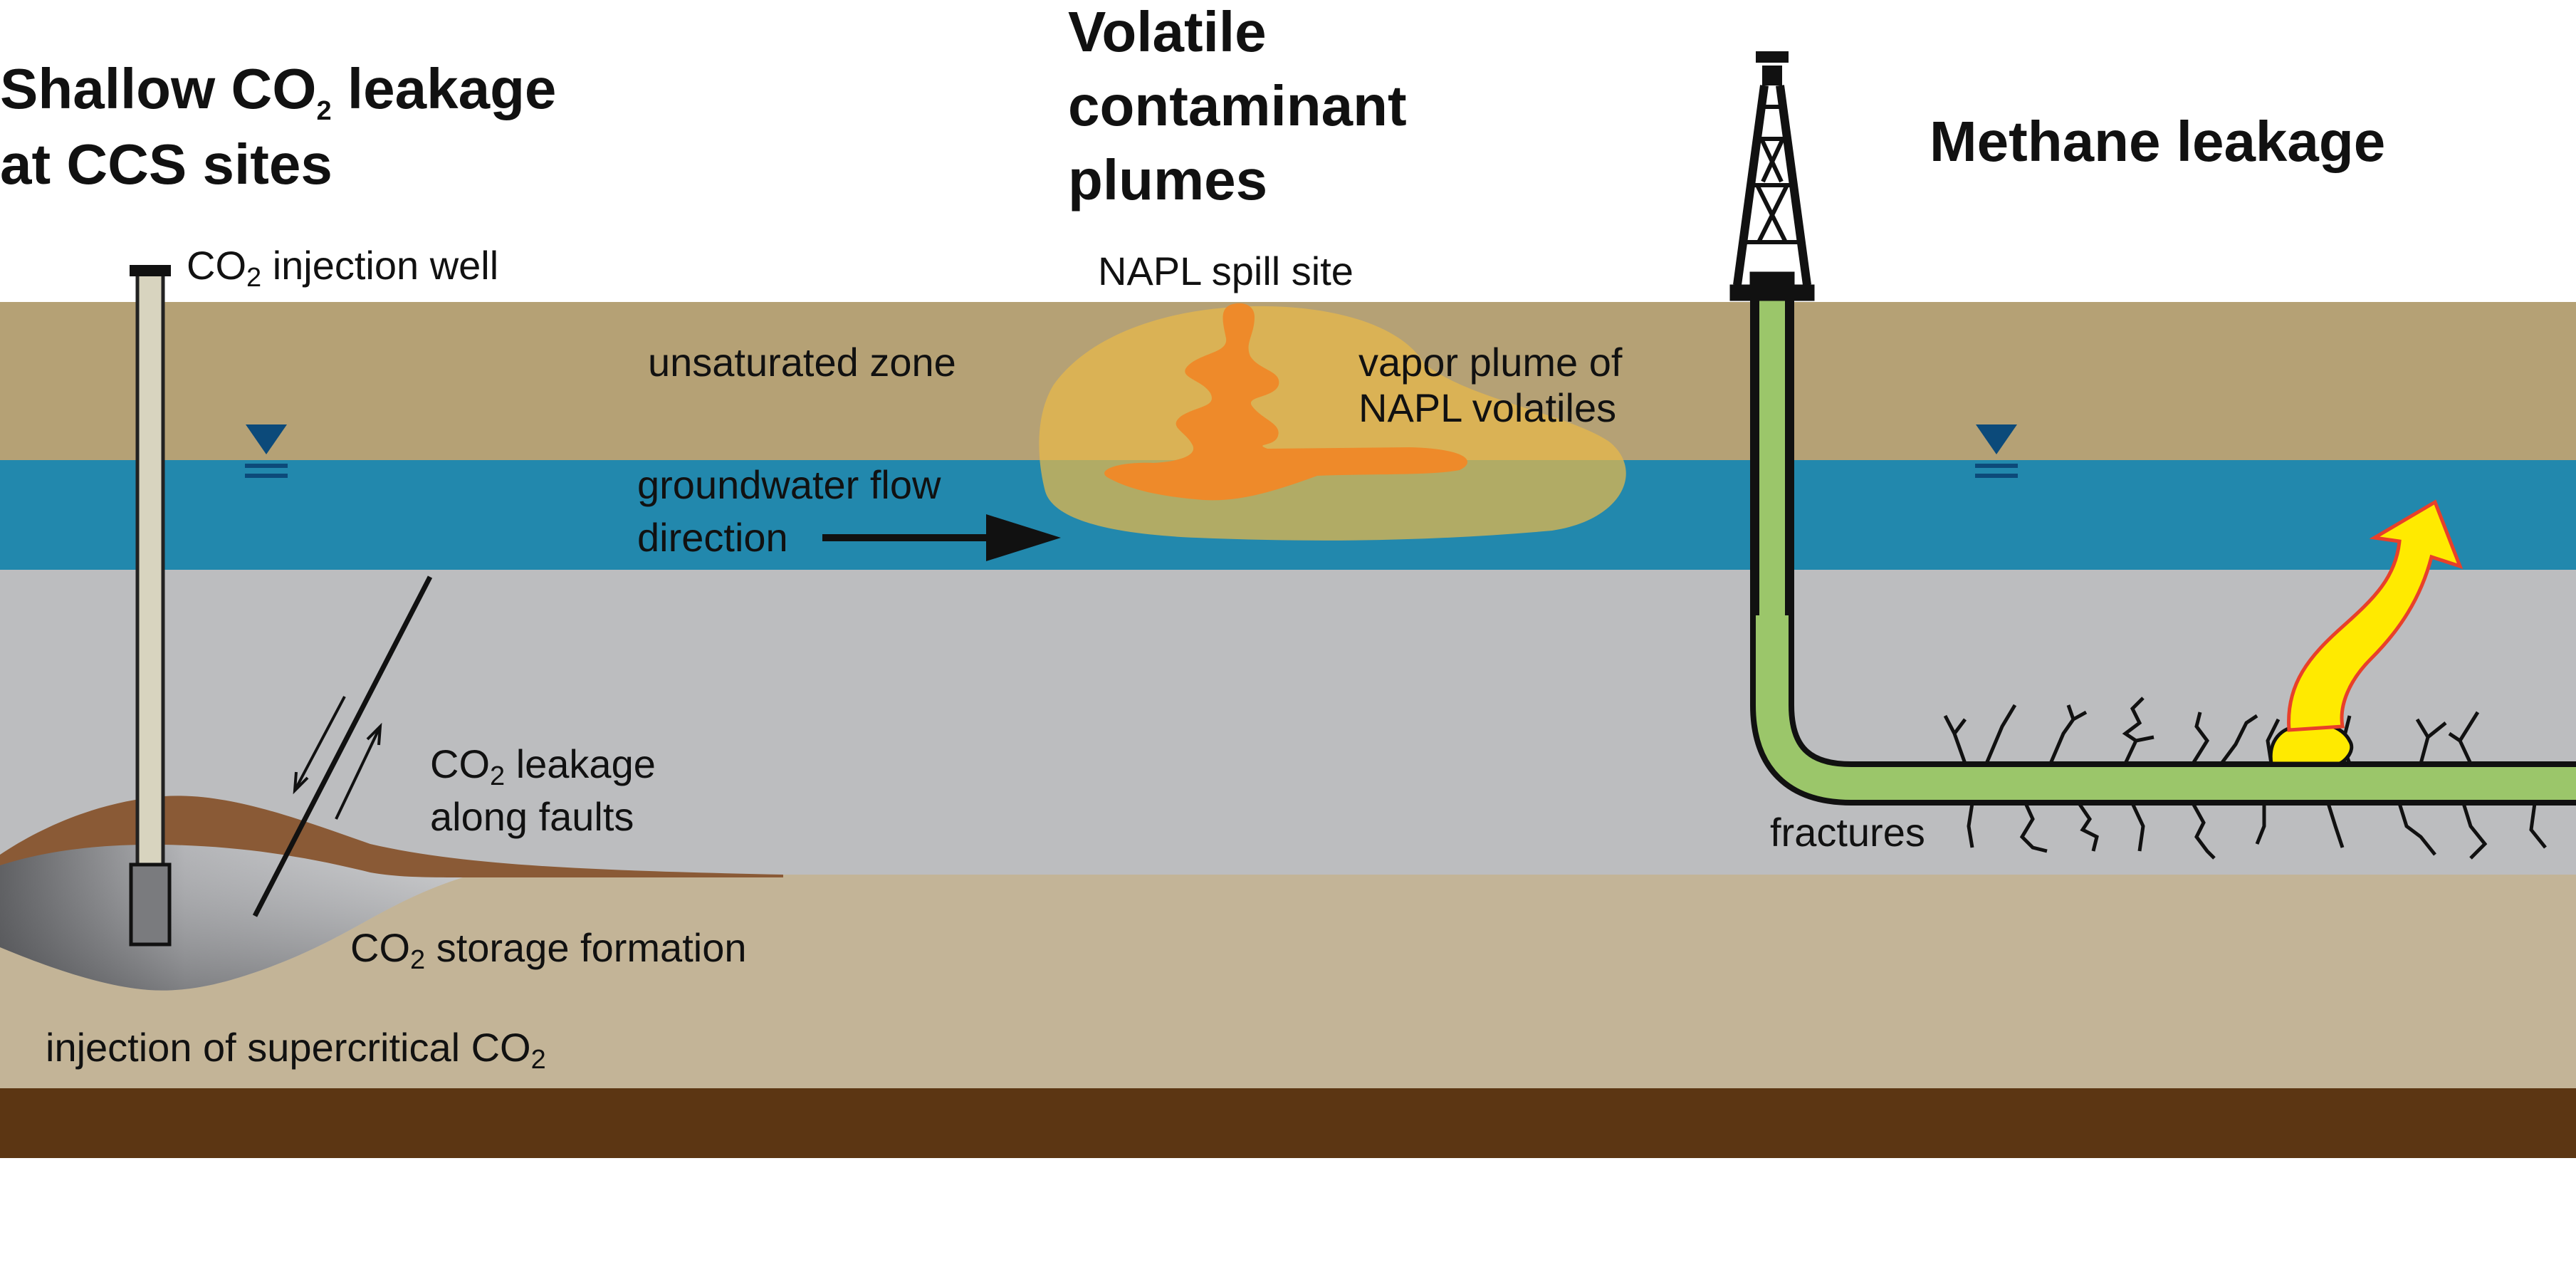 This screenshot has height=1277, width=2576. I want to click on voc-section-title-line3: plumes, so click(1167, 180).